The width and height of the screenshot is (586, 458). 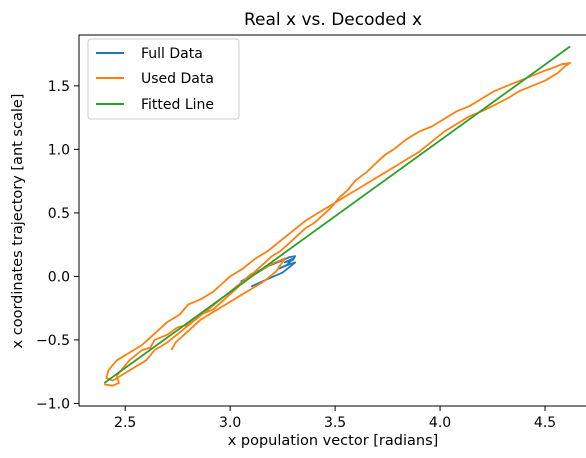 I want to click on legend-item-full-data: Full Data, so click(x=149, y=54).